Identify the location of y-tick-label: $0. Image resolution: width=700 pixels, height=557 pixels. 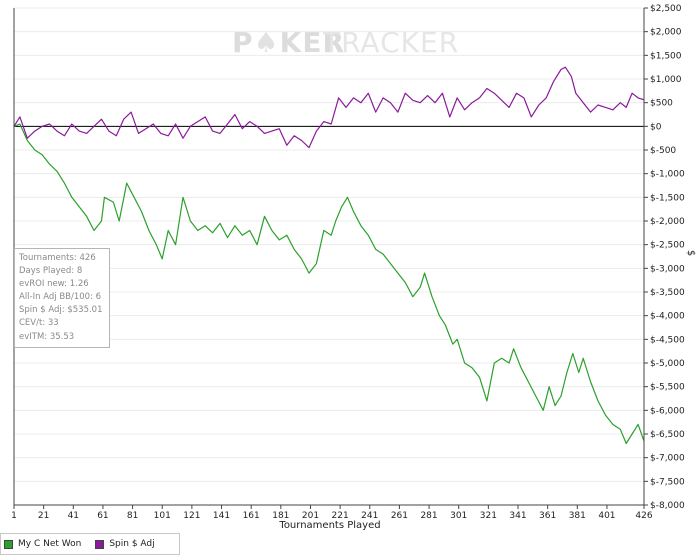
(656, 127).